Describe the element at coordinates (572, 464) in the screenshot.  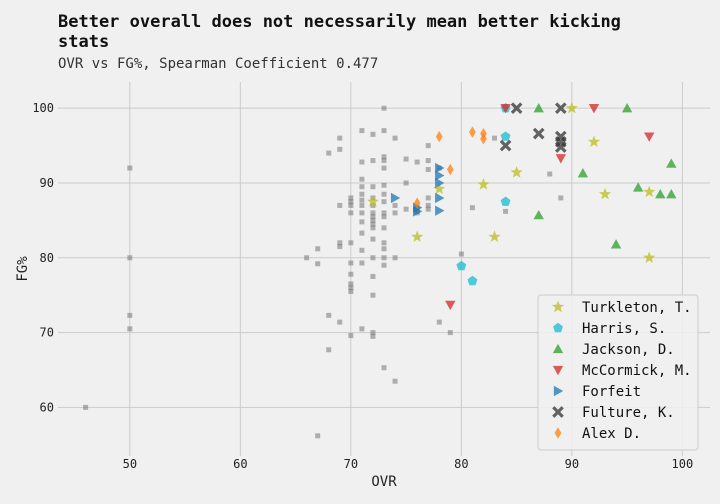
I see `x-tick-label: 90` at that location.